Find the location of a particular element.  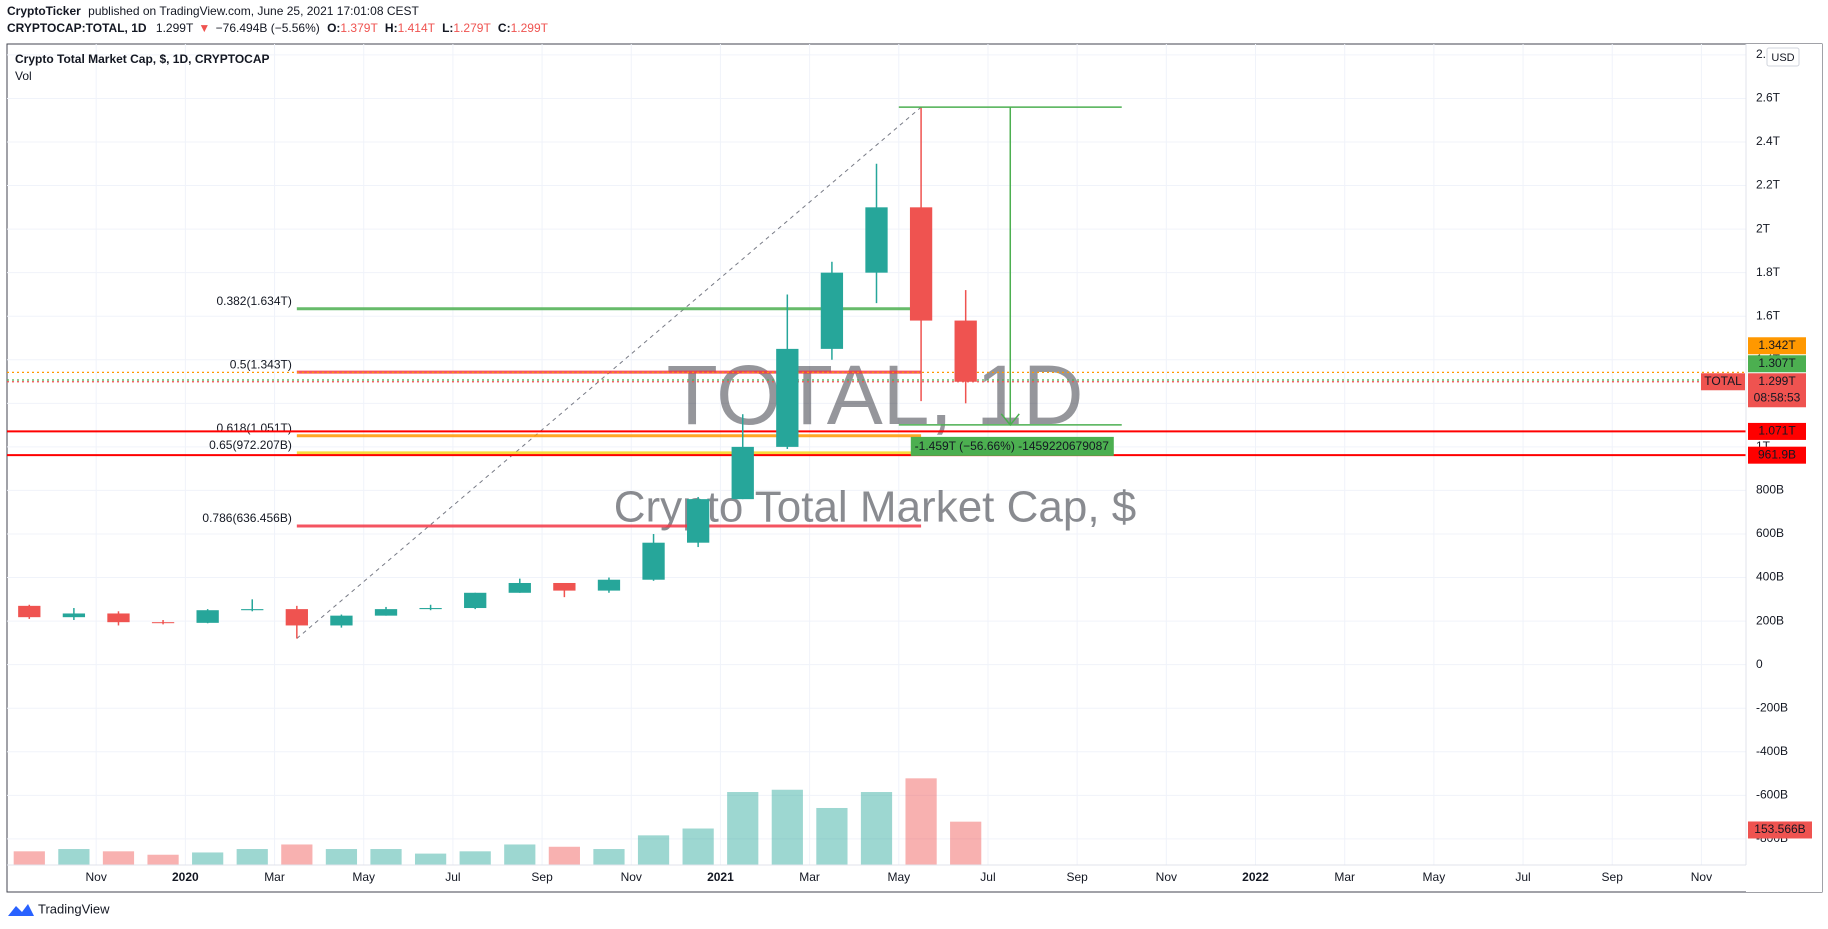

y-tick-label: -400B is located at coordinates (1772, 751).